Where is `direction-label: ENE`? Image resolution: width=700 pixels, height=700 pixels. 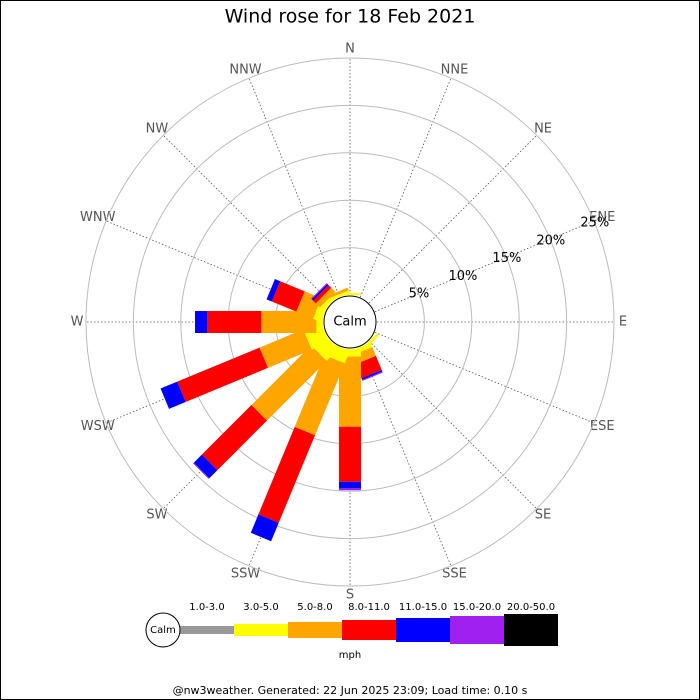
direction-label: ENE is located at coordinates (602, 217).